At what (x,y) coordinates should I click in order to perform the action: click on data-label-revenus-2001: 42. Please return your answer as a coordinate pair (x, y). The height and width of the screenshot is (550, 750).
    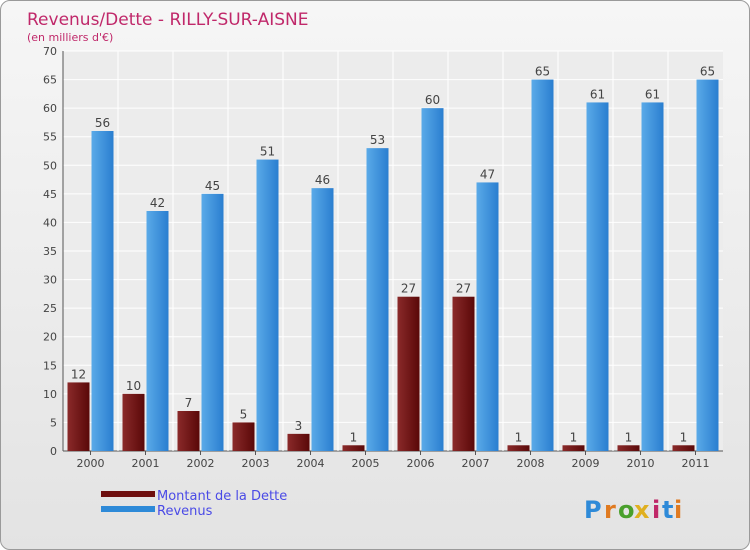
    Looking at the image, I should click on (157, 203).